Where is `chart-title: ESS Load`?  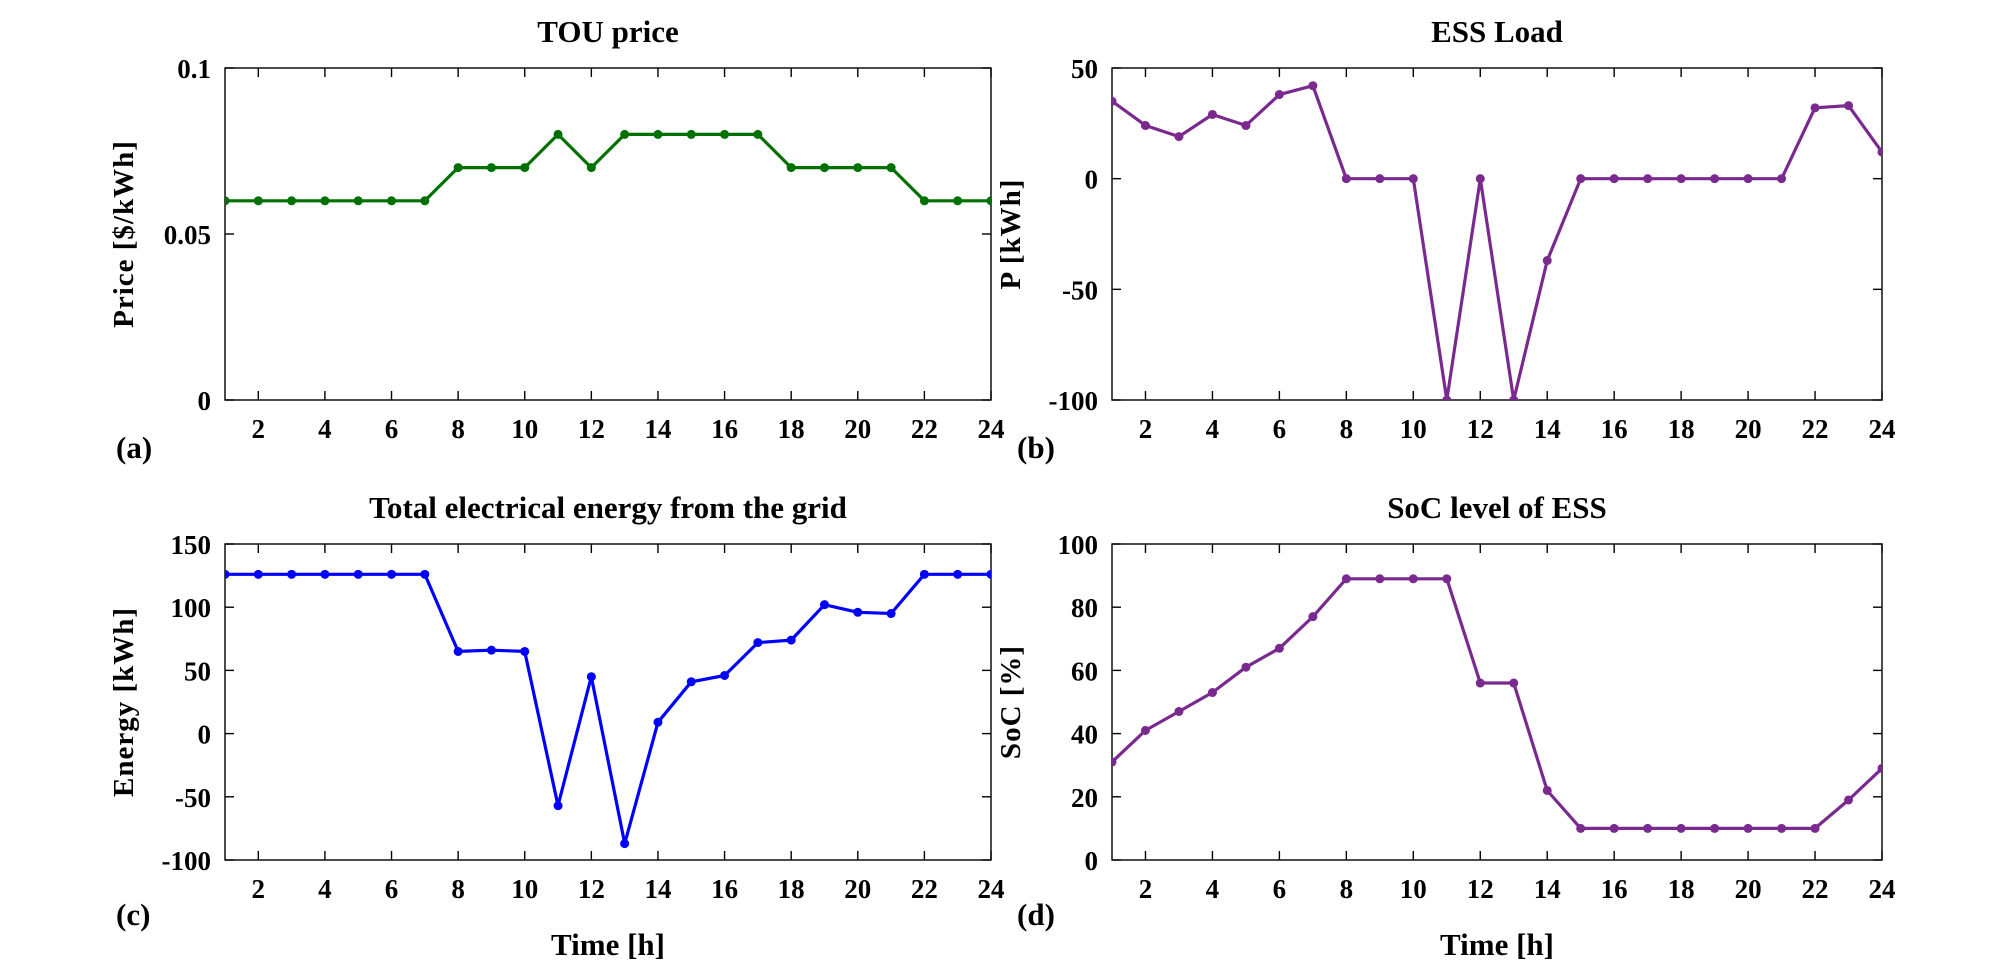
chart-title: ESS Load is located at coordinates (1497, 31).